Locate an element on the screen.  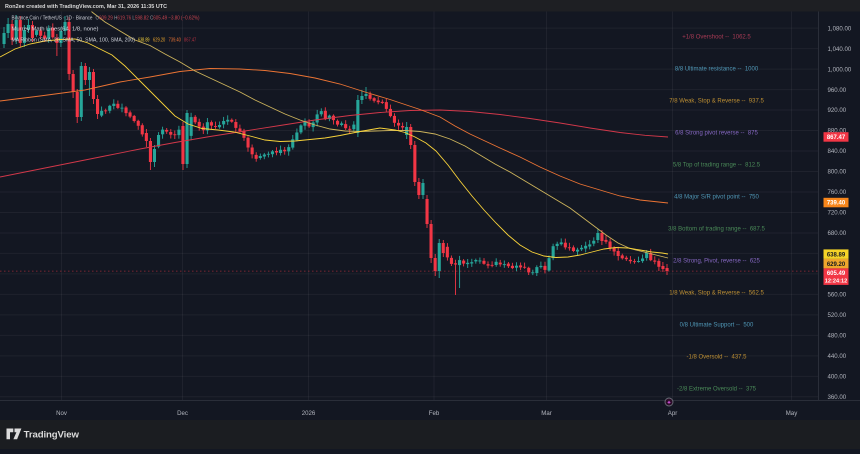
svg-text:2/8 Strong, Pivot, reverse --: 2/8 Strong, Pivot, reverse -- 625 is located at coordinates (716, 261).